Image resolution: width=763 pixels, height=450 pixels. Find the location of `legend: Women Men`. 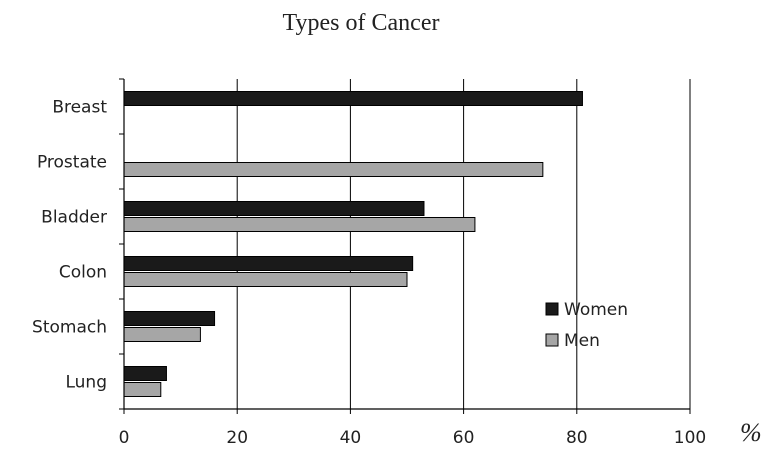

legend: Women Men is located at coordinates (586, 325).